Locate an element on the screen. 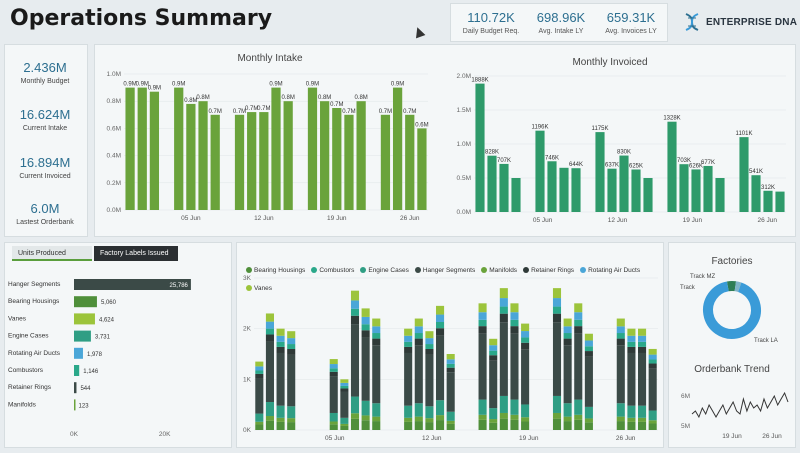  data-label: 0.6M is located at coordinates (421, 125).